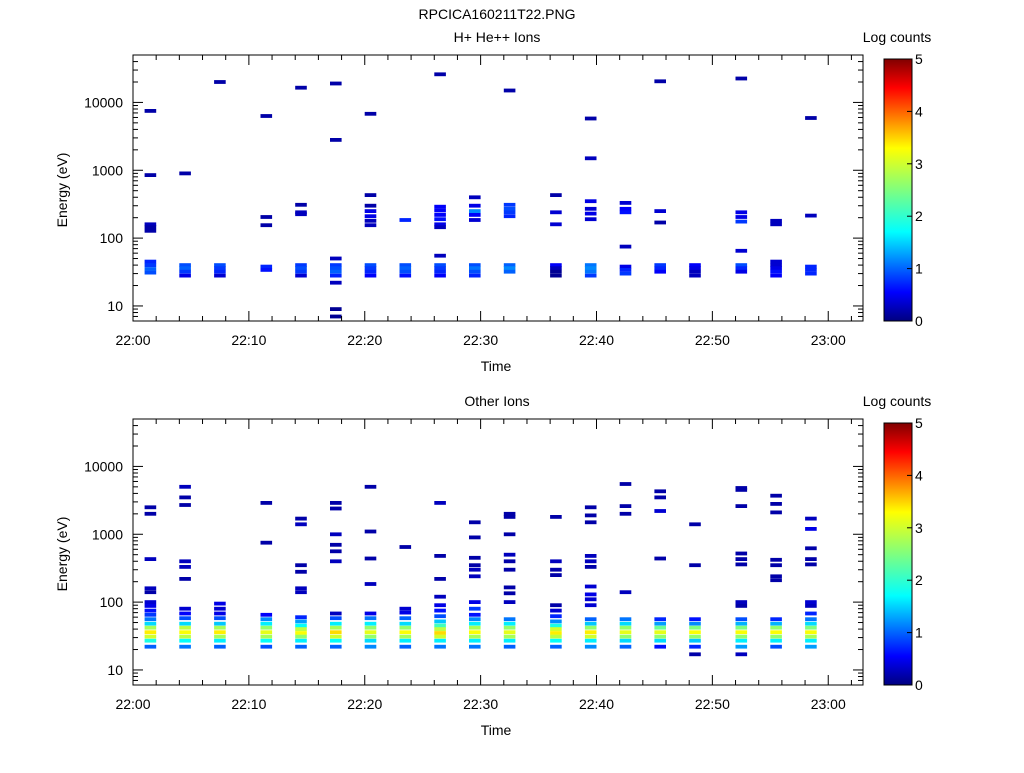 This screenshot has height=773, width=1024. Describe the element at coordinates (712, 704) in the screenshot. I see `x-tick-label: 22:50` at that location.